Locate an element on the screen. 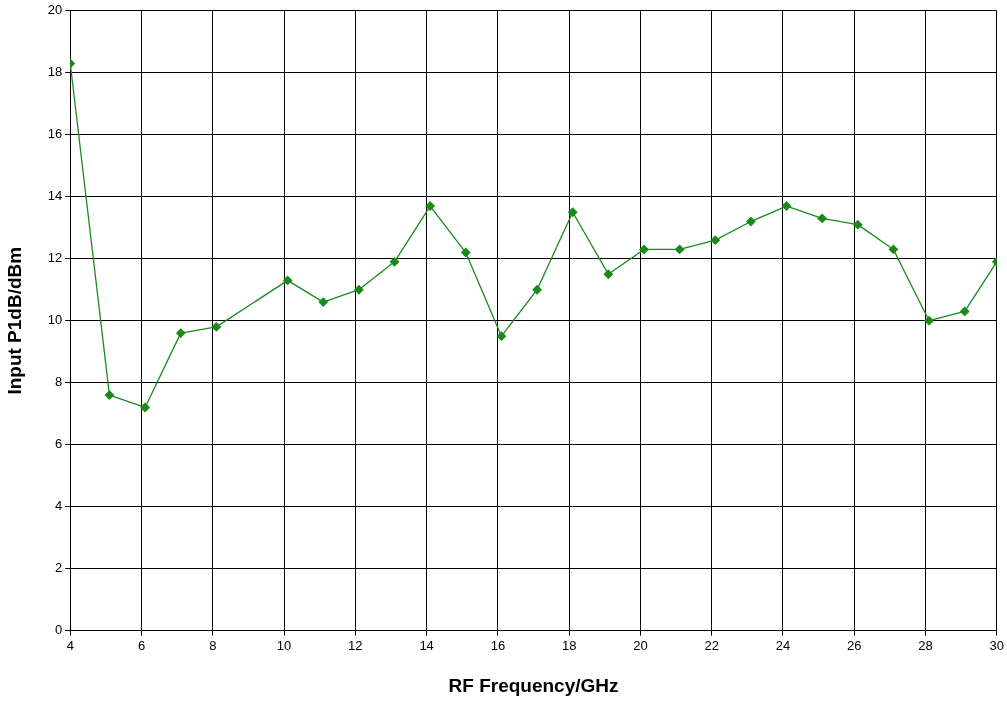 The image size is (1007, 702). x-tick-label: 8 is located at coordinates (213, 645).